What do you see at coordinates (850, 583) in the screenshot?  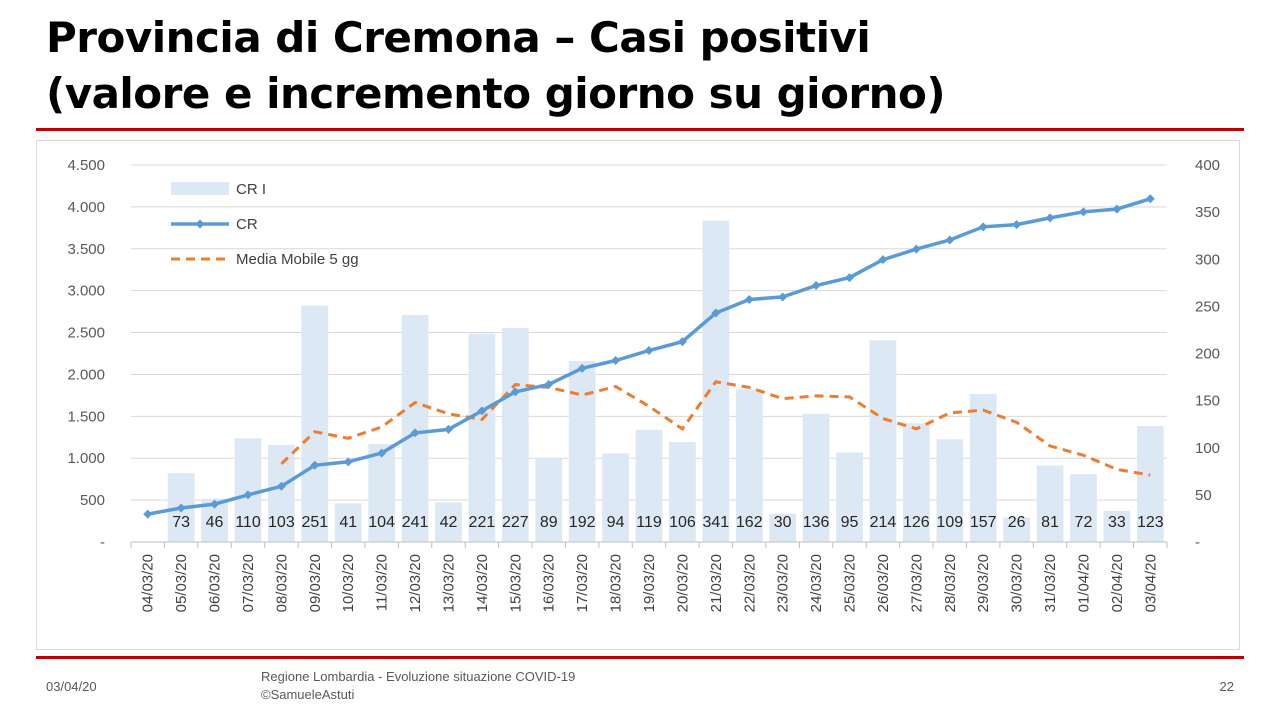 I see `x-tick-label: 25/03/20` at bounding box center [850, 583].